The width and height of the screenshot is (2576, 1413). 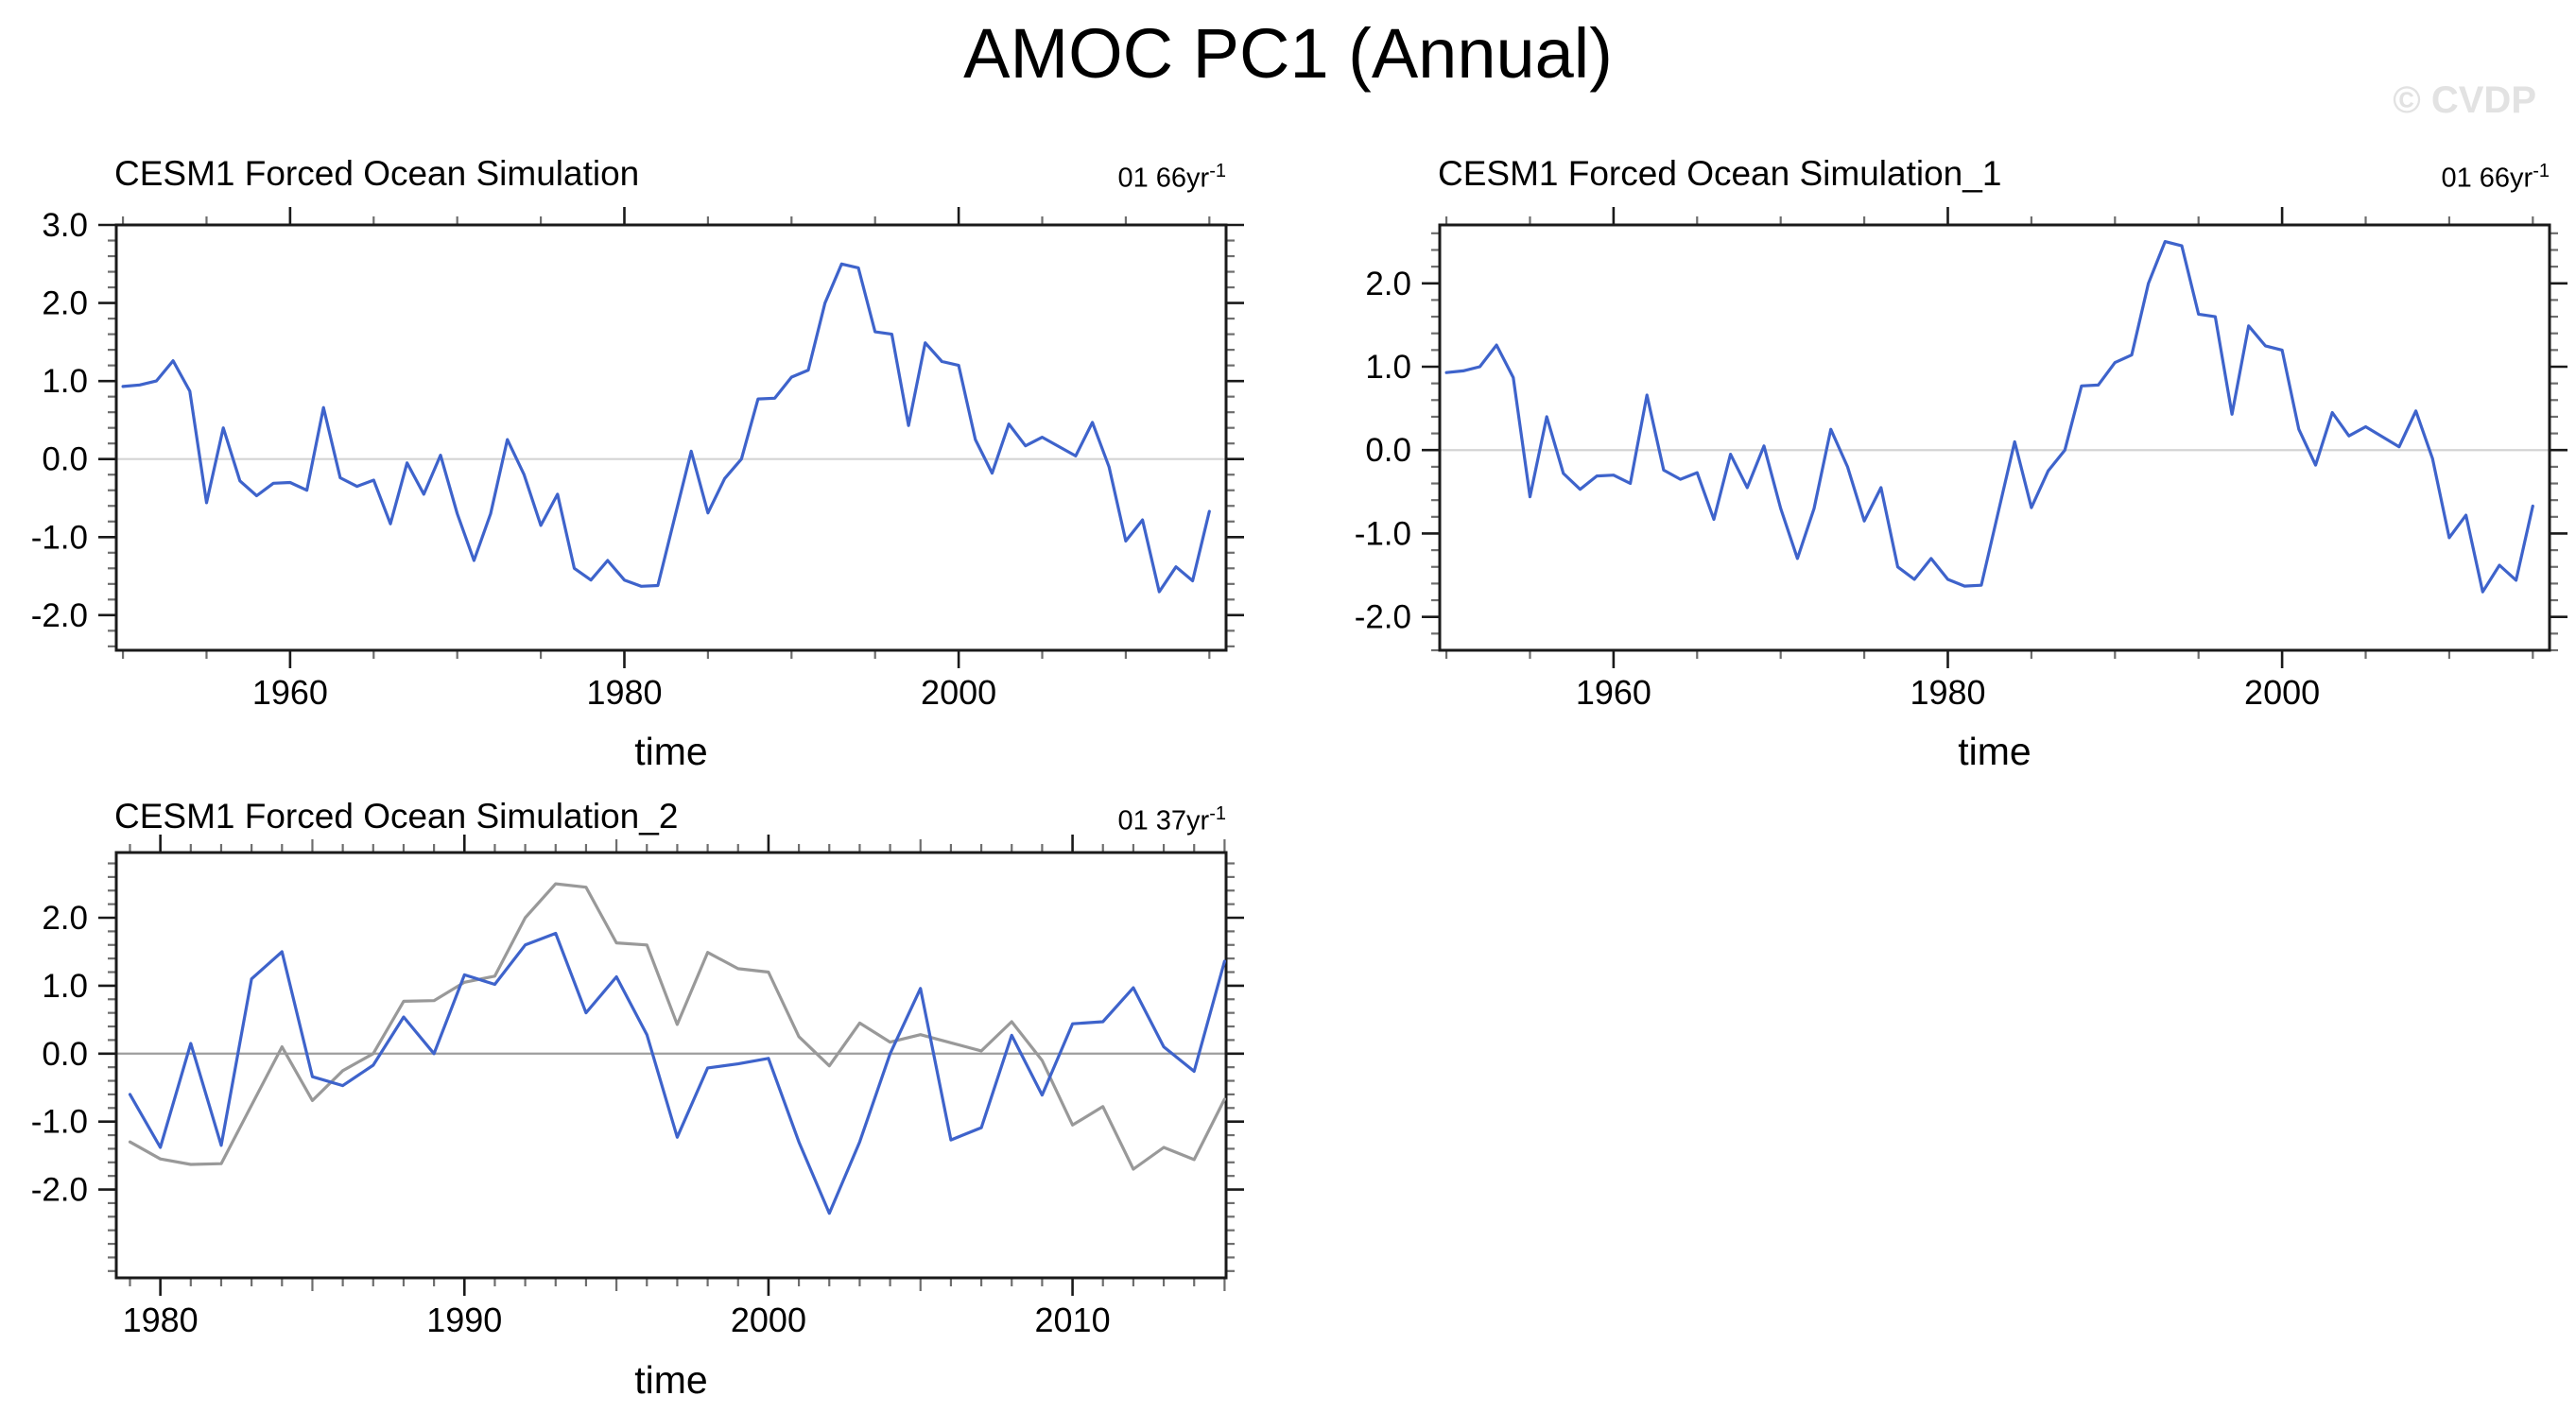 What do you see at coordinates (1995, 751) in the screenshot?
I see `panel2-xaxis-title: time` at bounding box center [1995, 751].